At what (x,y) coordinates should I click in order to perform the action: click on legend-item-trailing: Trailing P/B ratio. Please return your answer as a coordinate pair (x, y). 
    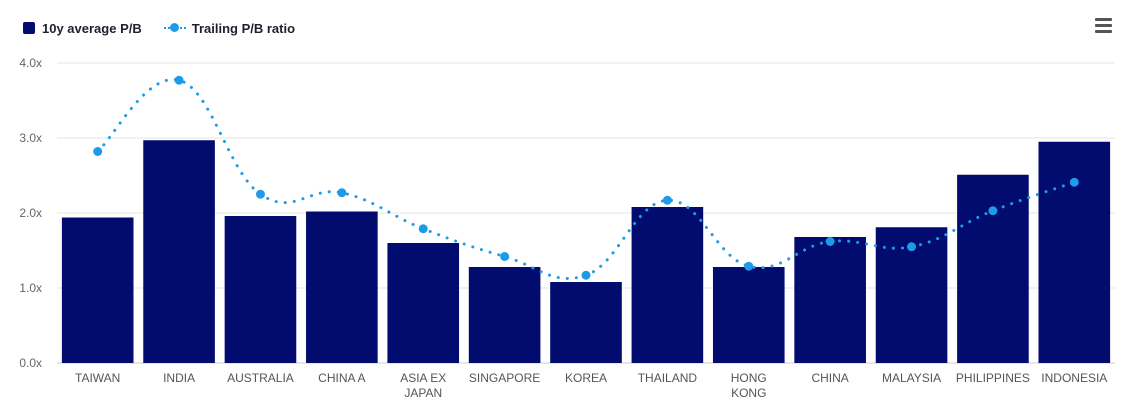
    Looking at the image, I should click on (229, 28).